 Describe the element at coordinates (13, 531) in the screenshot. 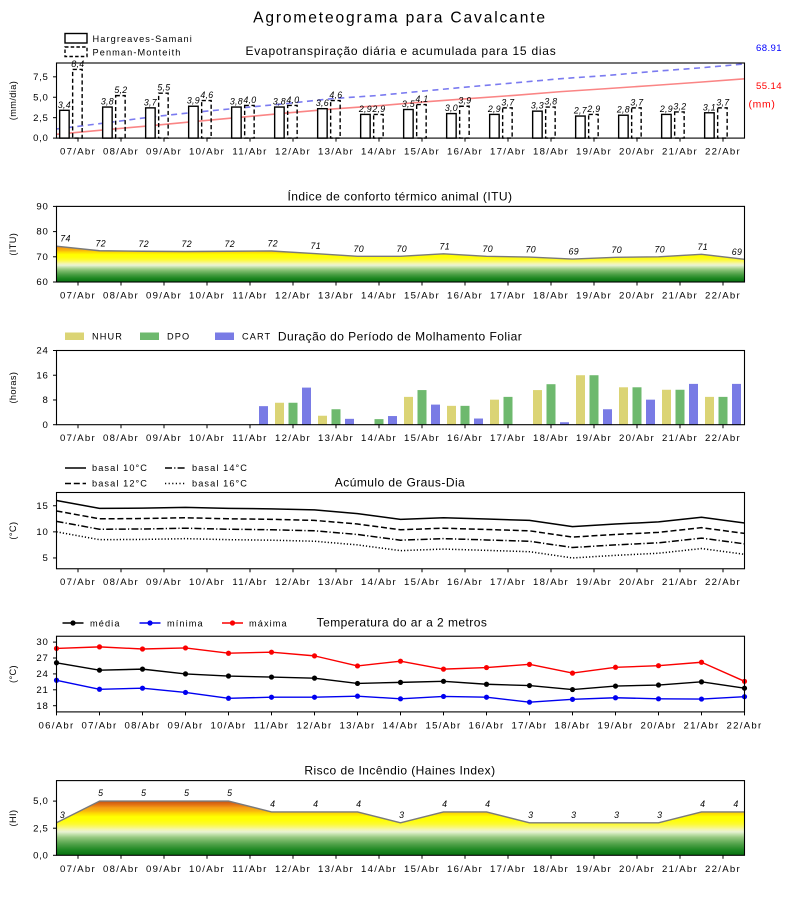

I see `svg-text: (°C)` at that location.